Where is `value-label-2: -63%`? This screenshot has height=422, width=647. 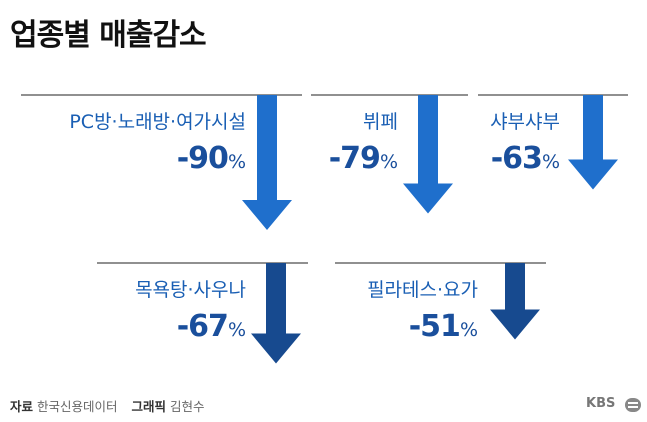
value-label-2: -63% is located at coordinates (525, 158).